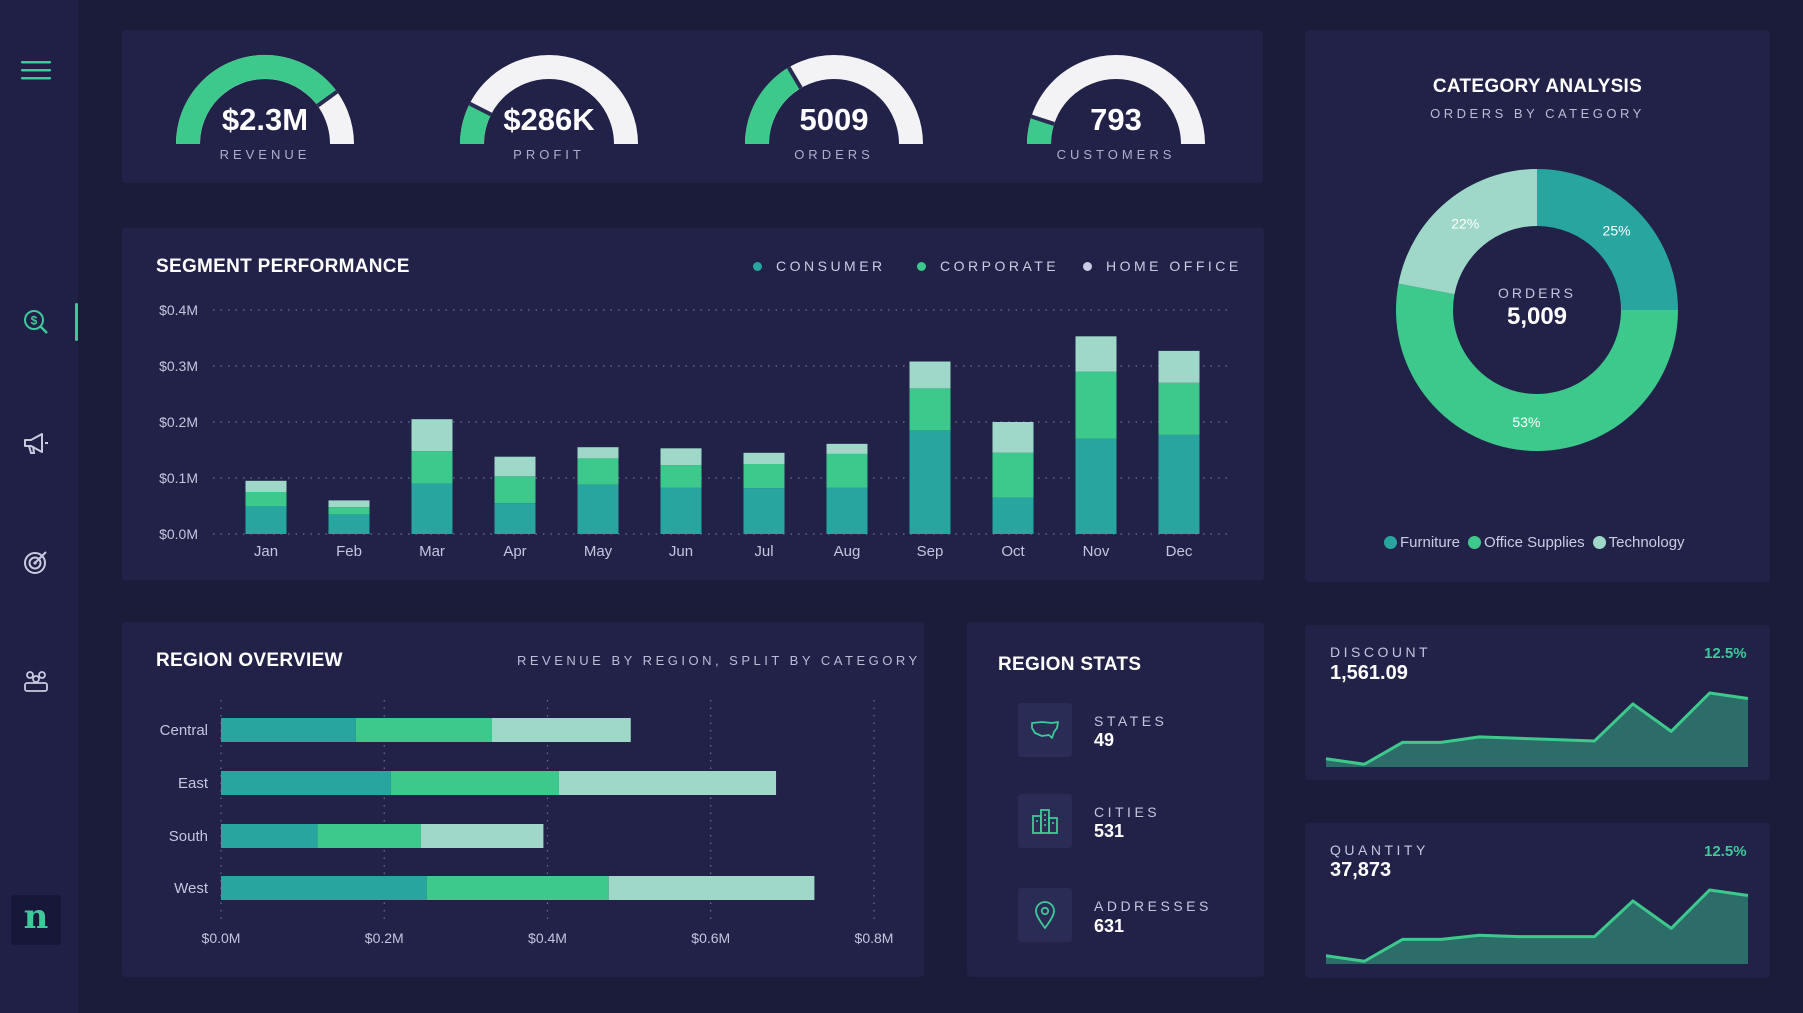  Describe the element at coordinates (1131, 721) in the screenshot. I see `states-label: STATES` at that location.